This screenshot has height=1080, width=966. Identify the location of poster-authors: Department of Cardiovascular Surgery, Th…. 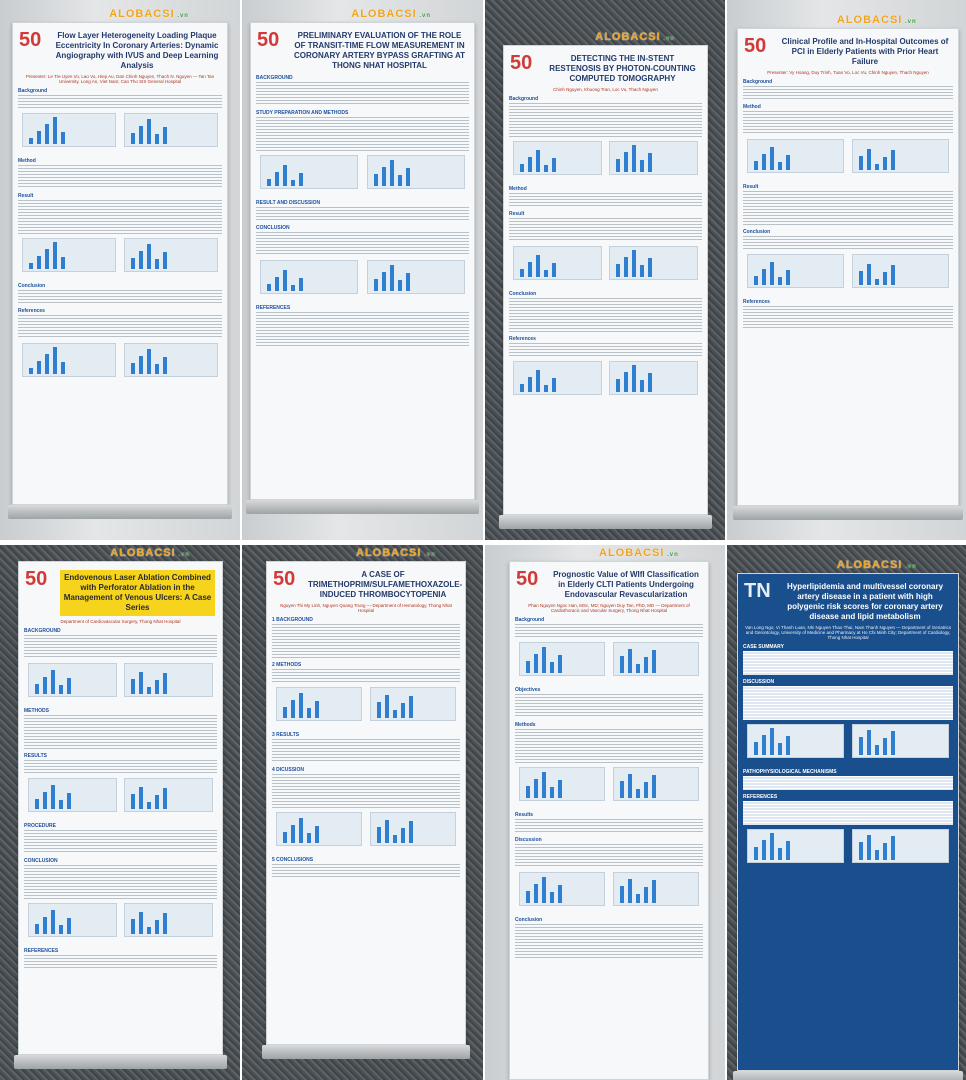
(120, 621).